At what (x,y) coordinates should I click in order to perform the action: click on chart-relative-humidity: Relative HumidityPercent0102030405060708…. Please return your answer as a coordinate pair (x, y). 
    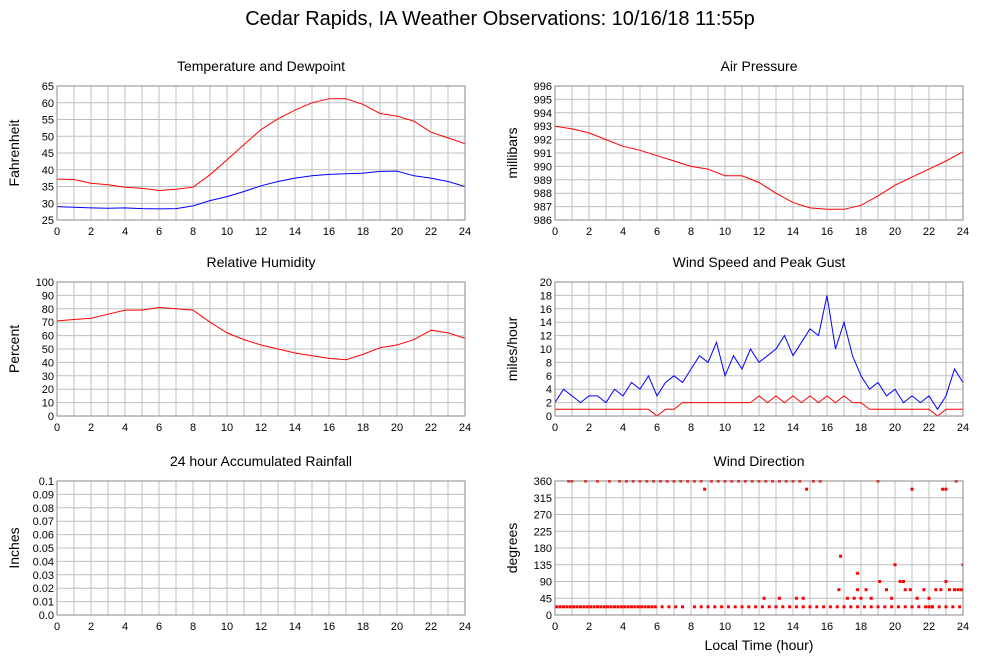
    Looking at the image, I should click on (238, 344).